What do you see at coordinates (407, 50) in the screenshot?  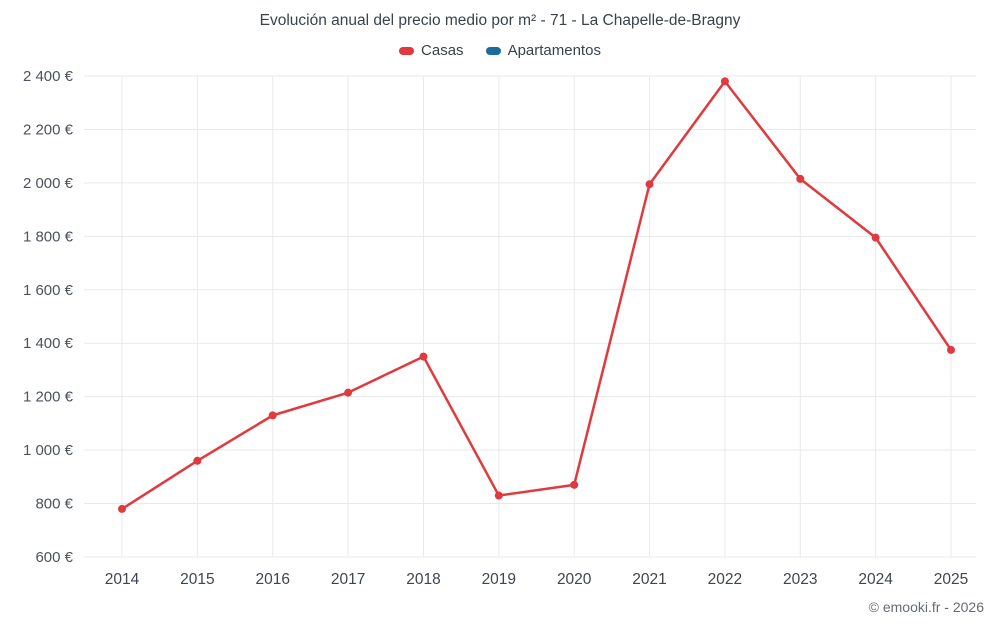 I see `casas-color-swatch` at bounding box center [407, 50].